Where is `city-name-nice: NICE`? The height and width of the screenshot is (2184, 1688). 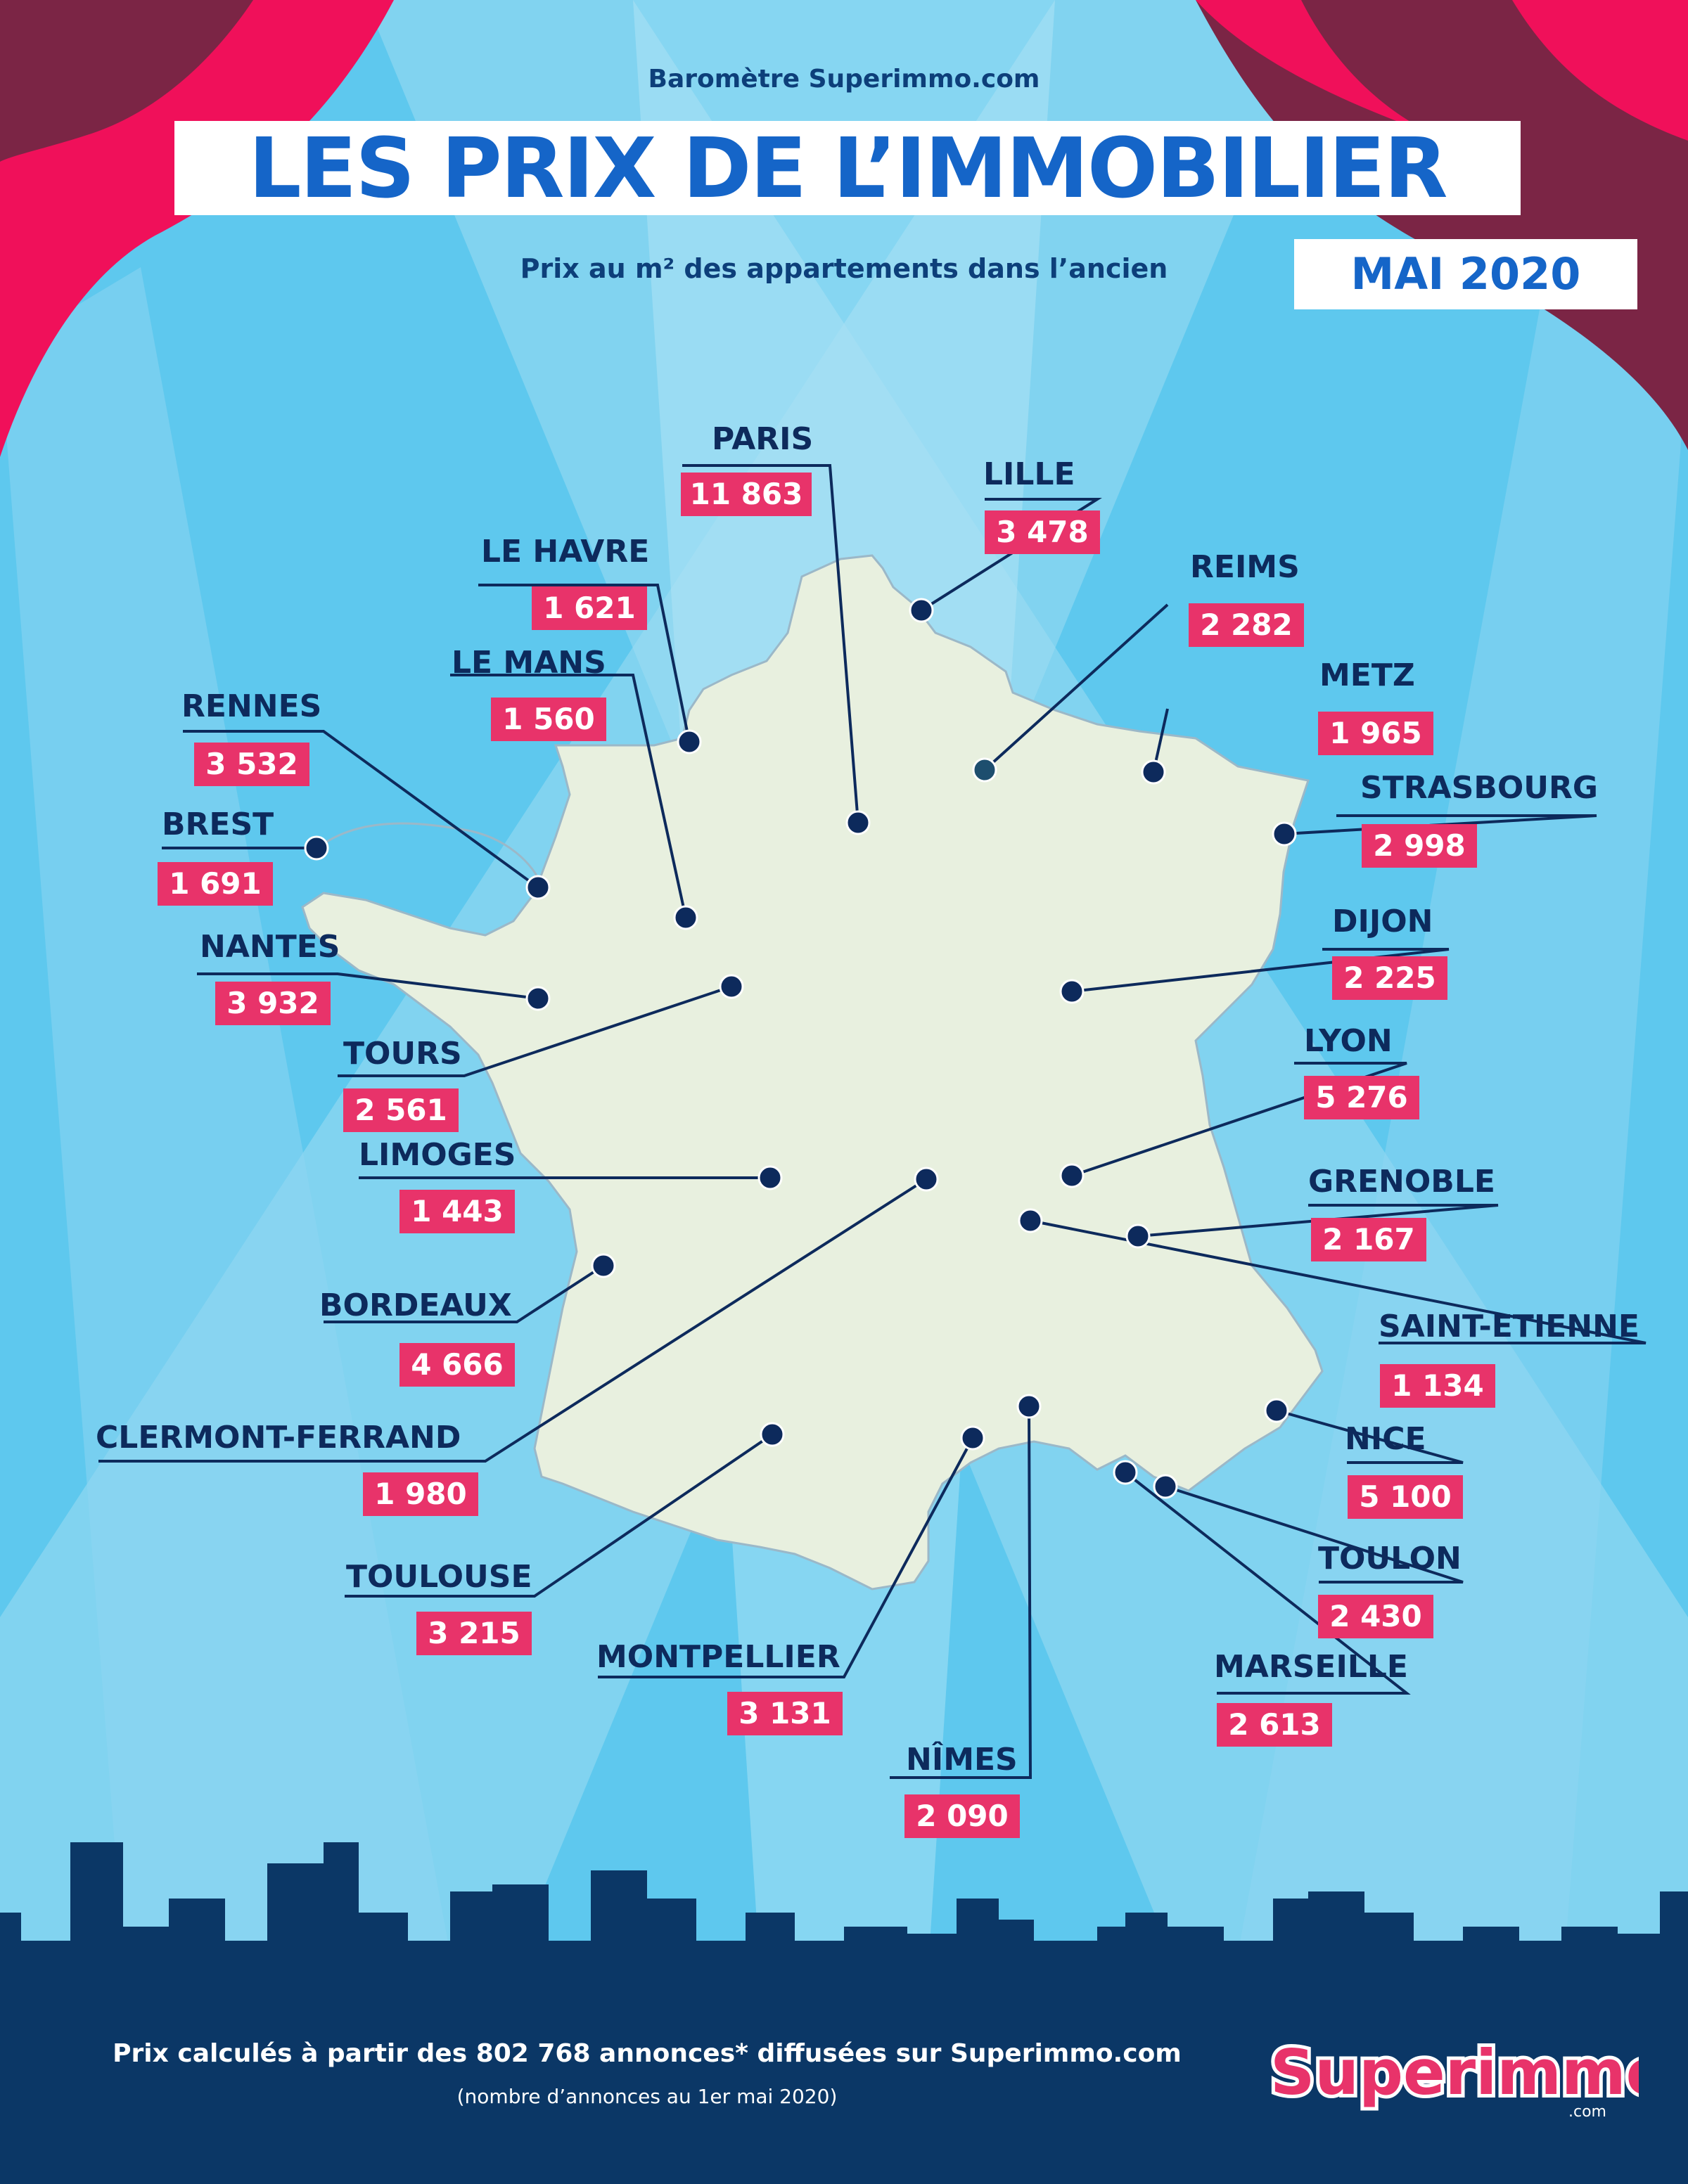 city-name-nice: NICE is located at coordinates (1385, 1439).